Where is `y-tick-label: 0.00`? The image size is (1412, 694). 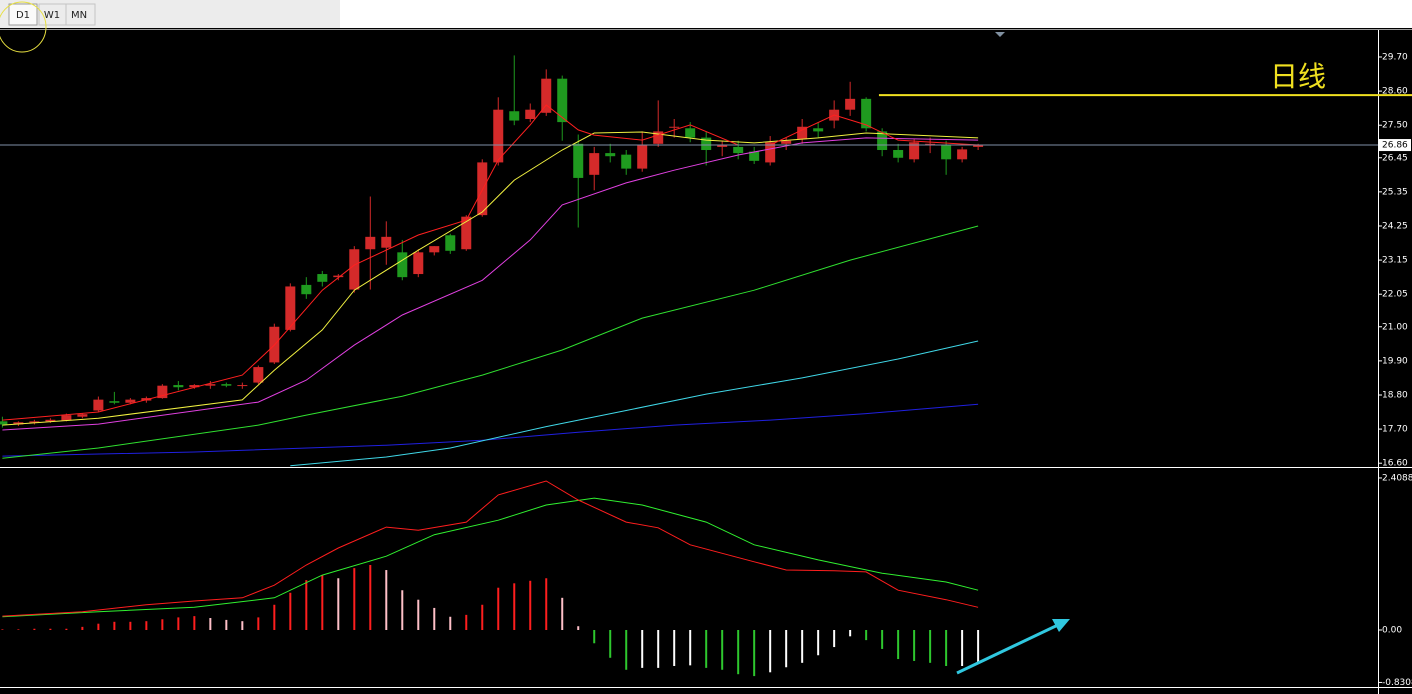 y-tick-label: 0.00 is located at coordinates (1392, 631).